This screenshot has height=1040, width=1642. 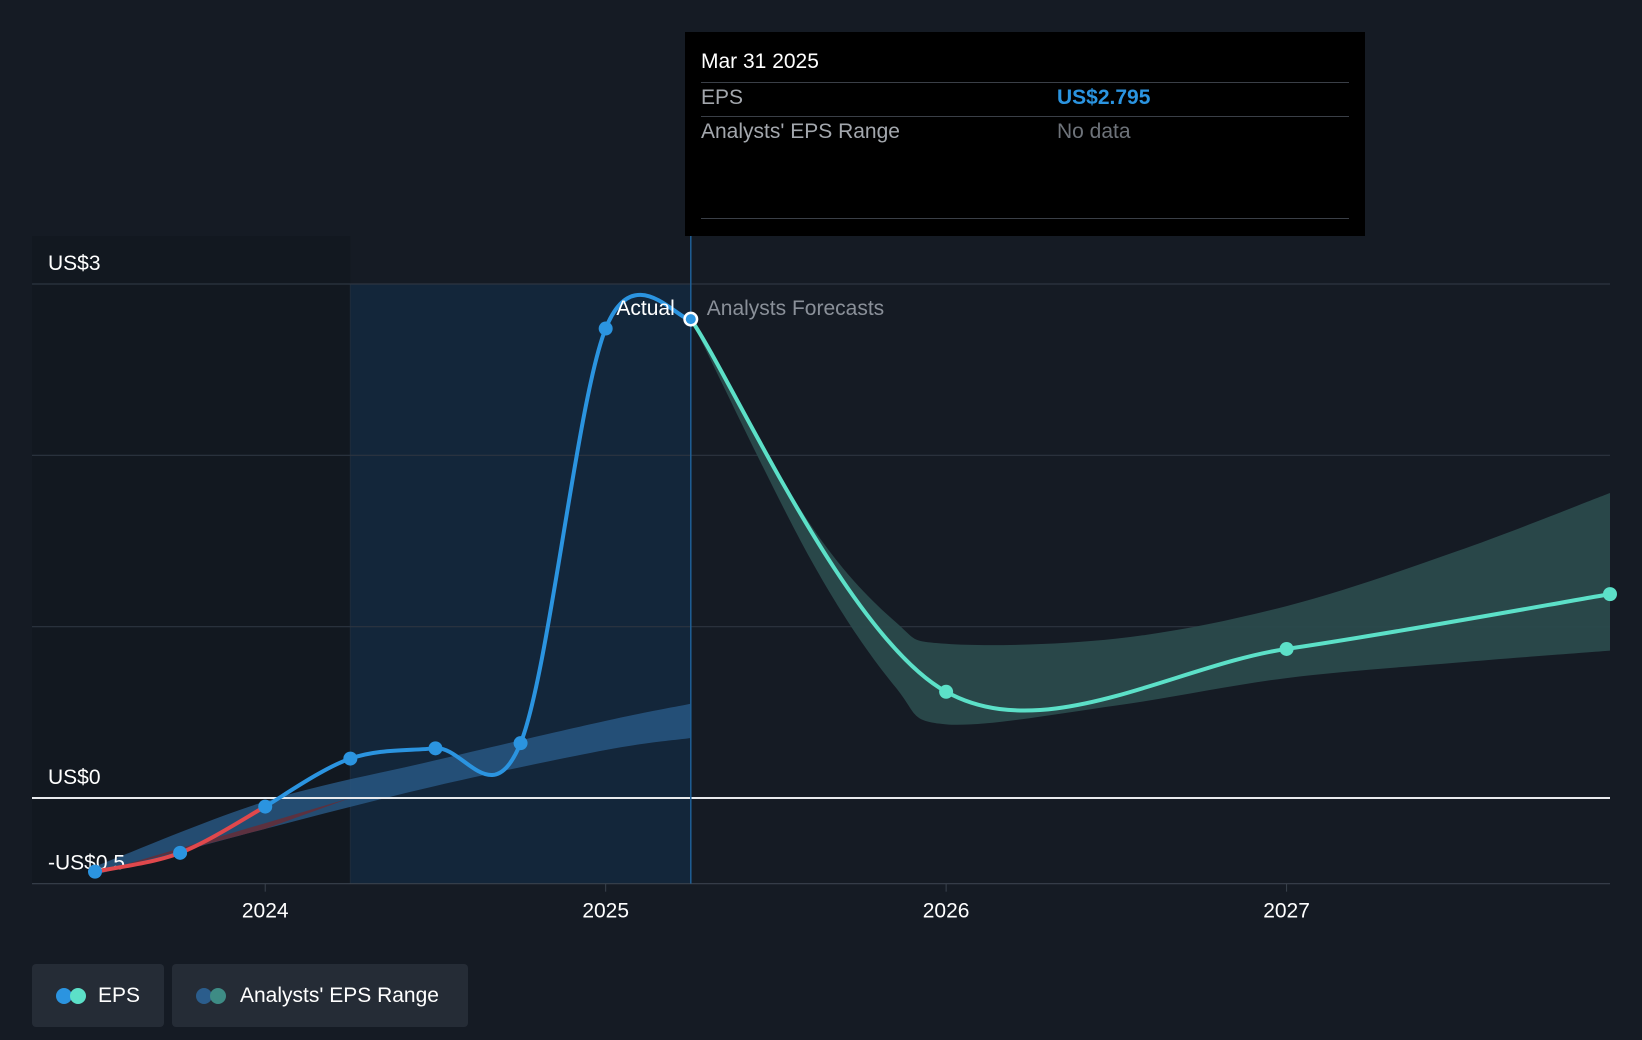 What do you see at coordinates (86, 863) in the screenshot?
I see `y-tick-label: -US$0.5` at bounding box center [86, 863].